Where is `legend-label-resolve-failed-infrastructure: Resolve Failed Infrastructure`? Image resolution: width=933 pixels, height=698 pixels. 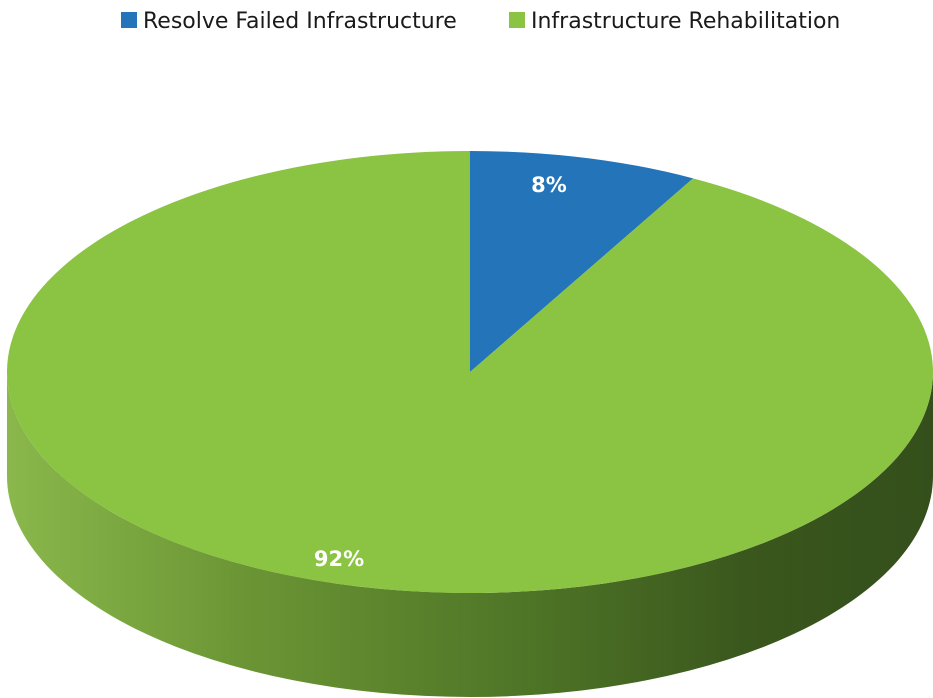 legend-label-resolve-failed-infrastructure: Resolve Failed Infrastructure is located at coordinates (300, 21).